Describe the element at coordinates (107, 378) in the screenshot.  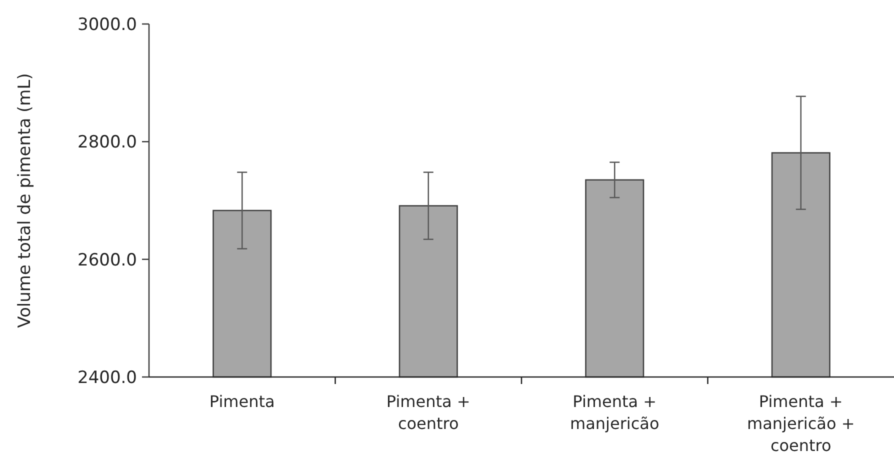
I see `y-tick-label: 2400.0` at that location.